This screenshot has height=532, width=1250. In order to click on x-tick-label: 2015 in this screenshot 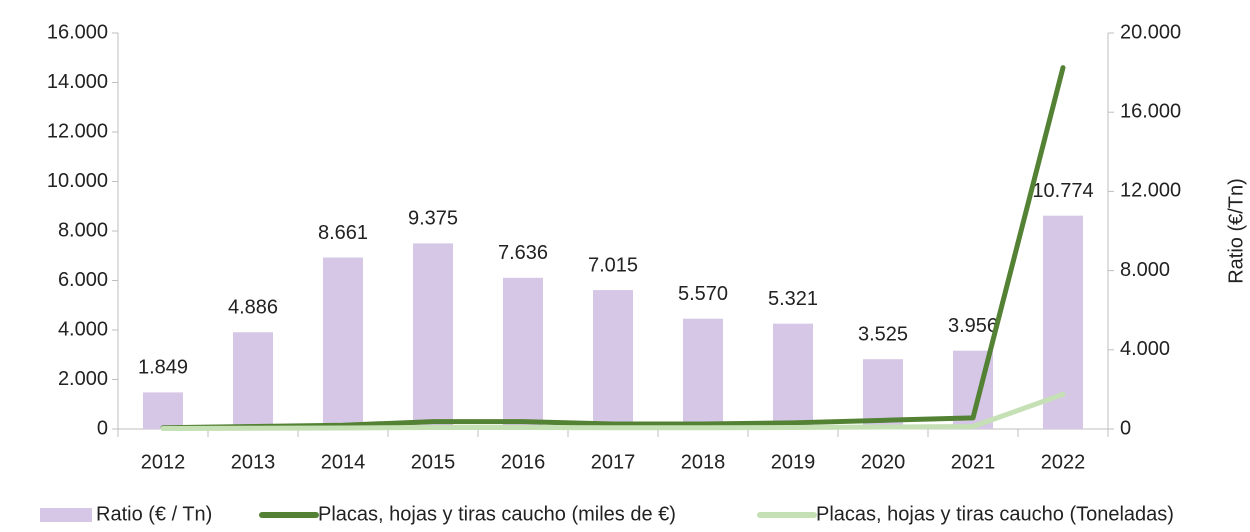, I will do `click(433, 462)`.